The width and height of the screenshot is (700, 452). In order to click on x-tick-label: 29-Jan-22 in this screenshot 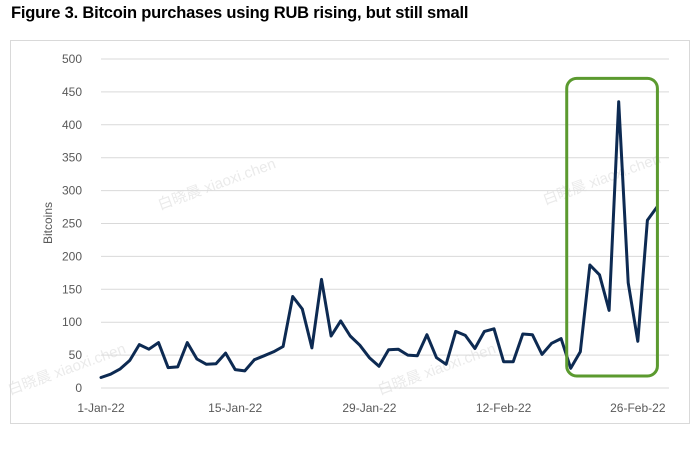, I will do `click(369, 408)`.